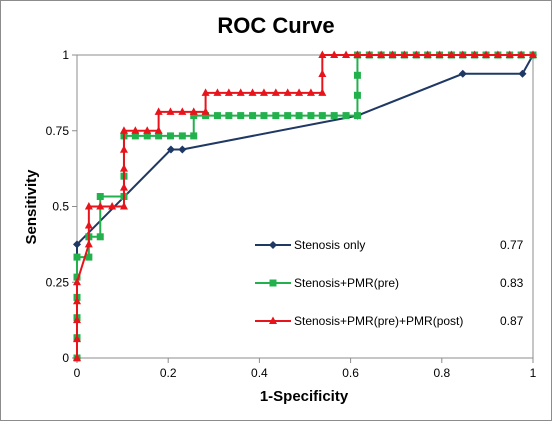 The width and height of the screenshot is (552, 421). What do you see at coordinates (329, 245) in the screenshot?
I see `legend-label: Stenosis only` at bounding box center [329, 245].